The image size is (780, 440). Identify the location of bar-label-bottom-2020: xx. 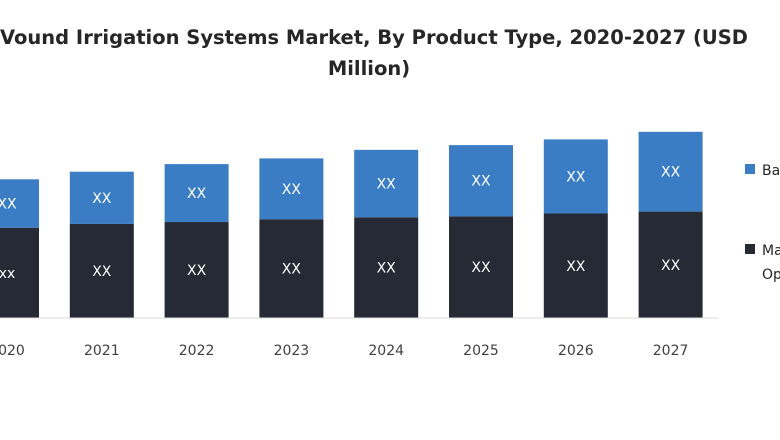
(7, 274).